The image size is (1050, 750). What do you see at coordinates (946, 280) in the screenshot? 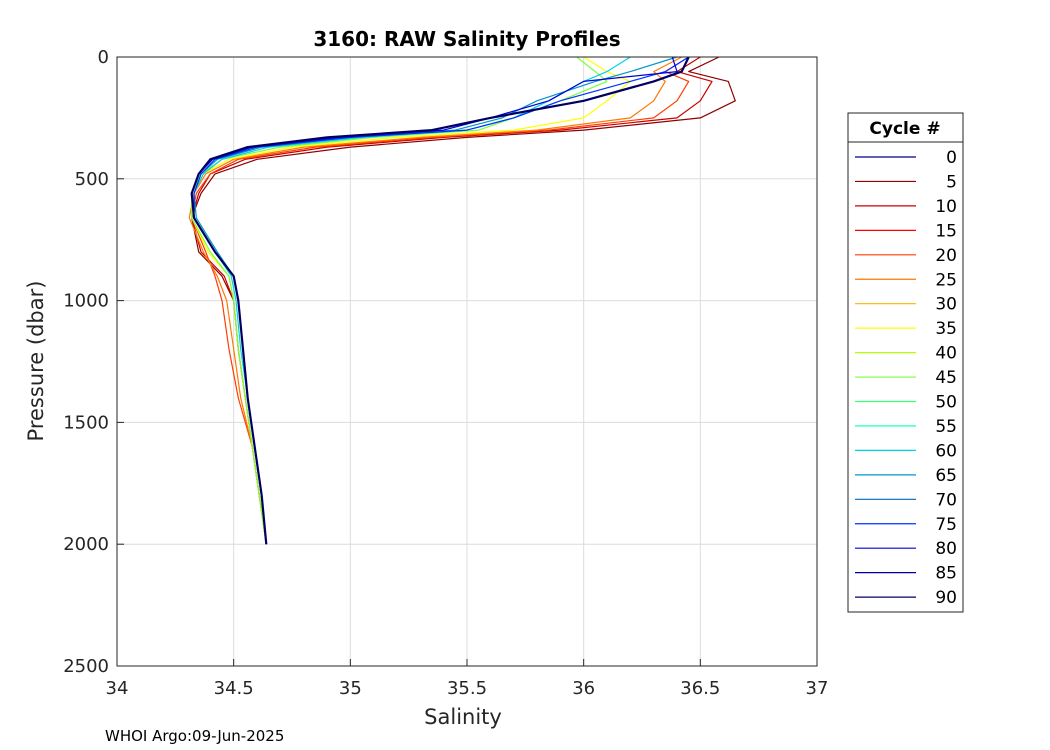
I see `legend-label: 25` at bounding box center [946, 280].